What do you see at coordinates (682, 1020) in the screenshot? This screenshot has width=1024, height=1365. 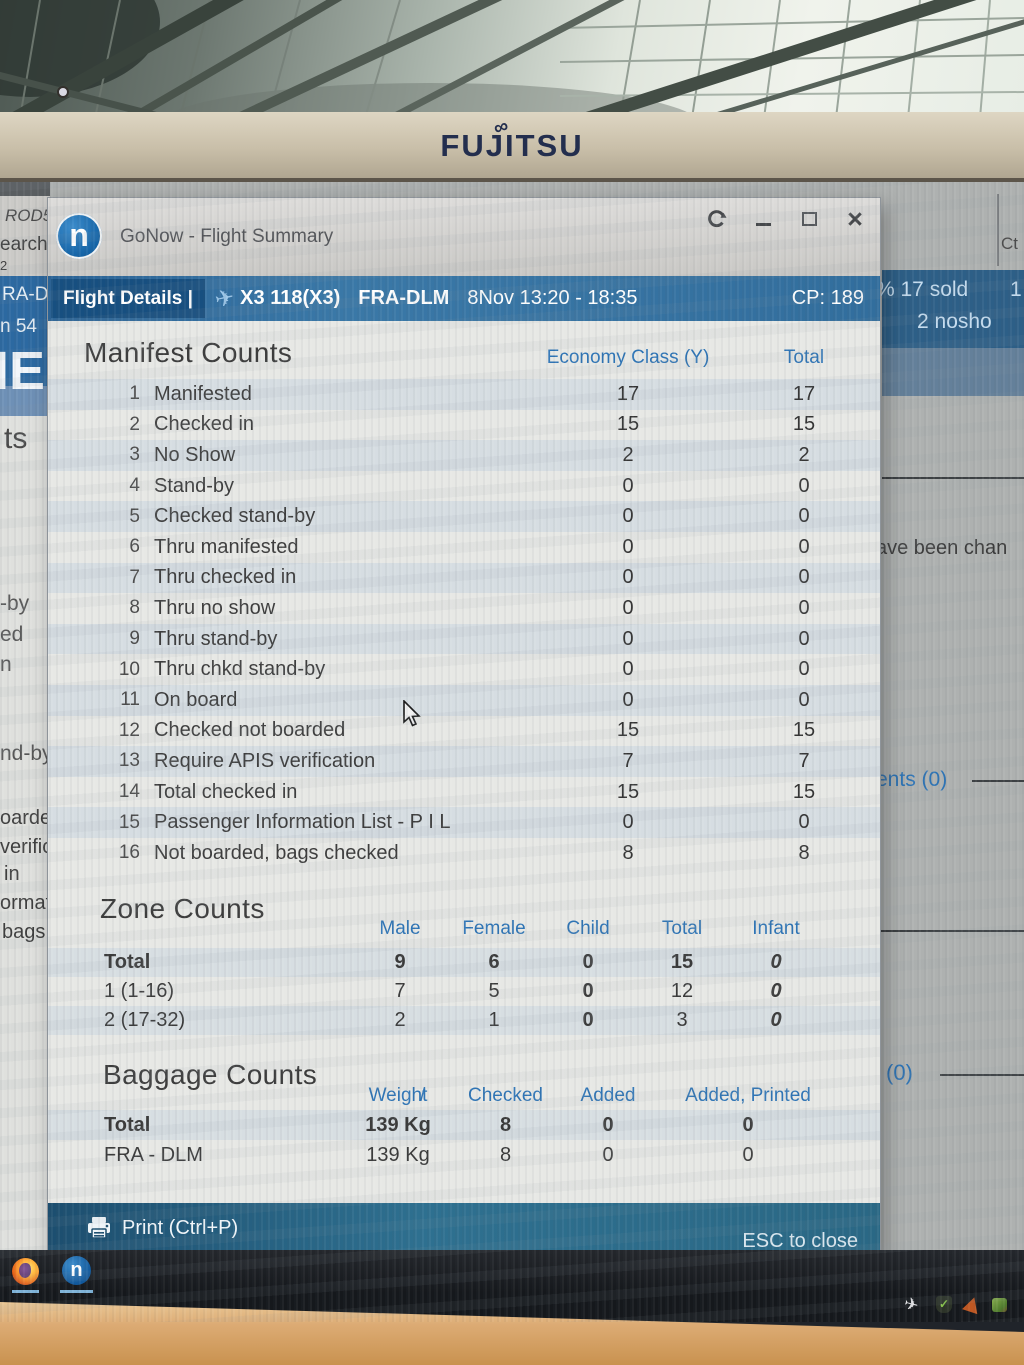 I see `zone-row-total-value: 3` at bounding box center [682, 1020].